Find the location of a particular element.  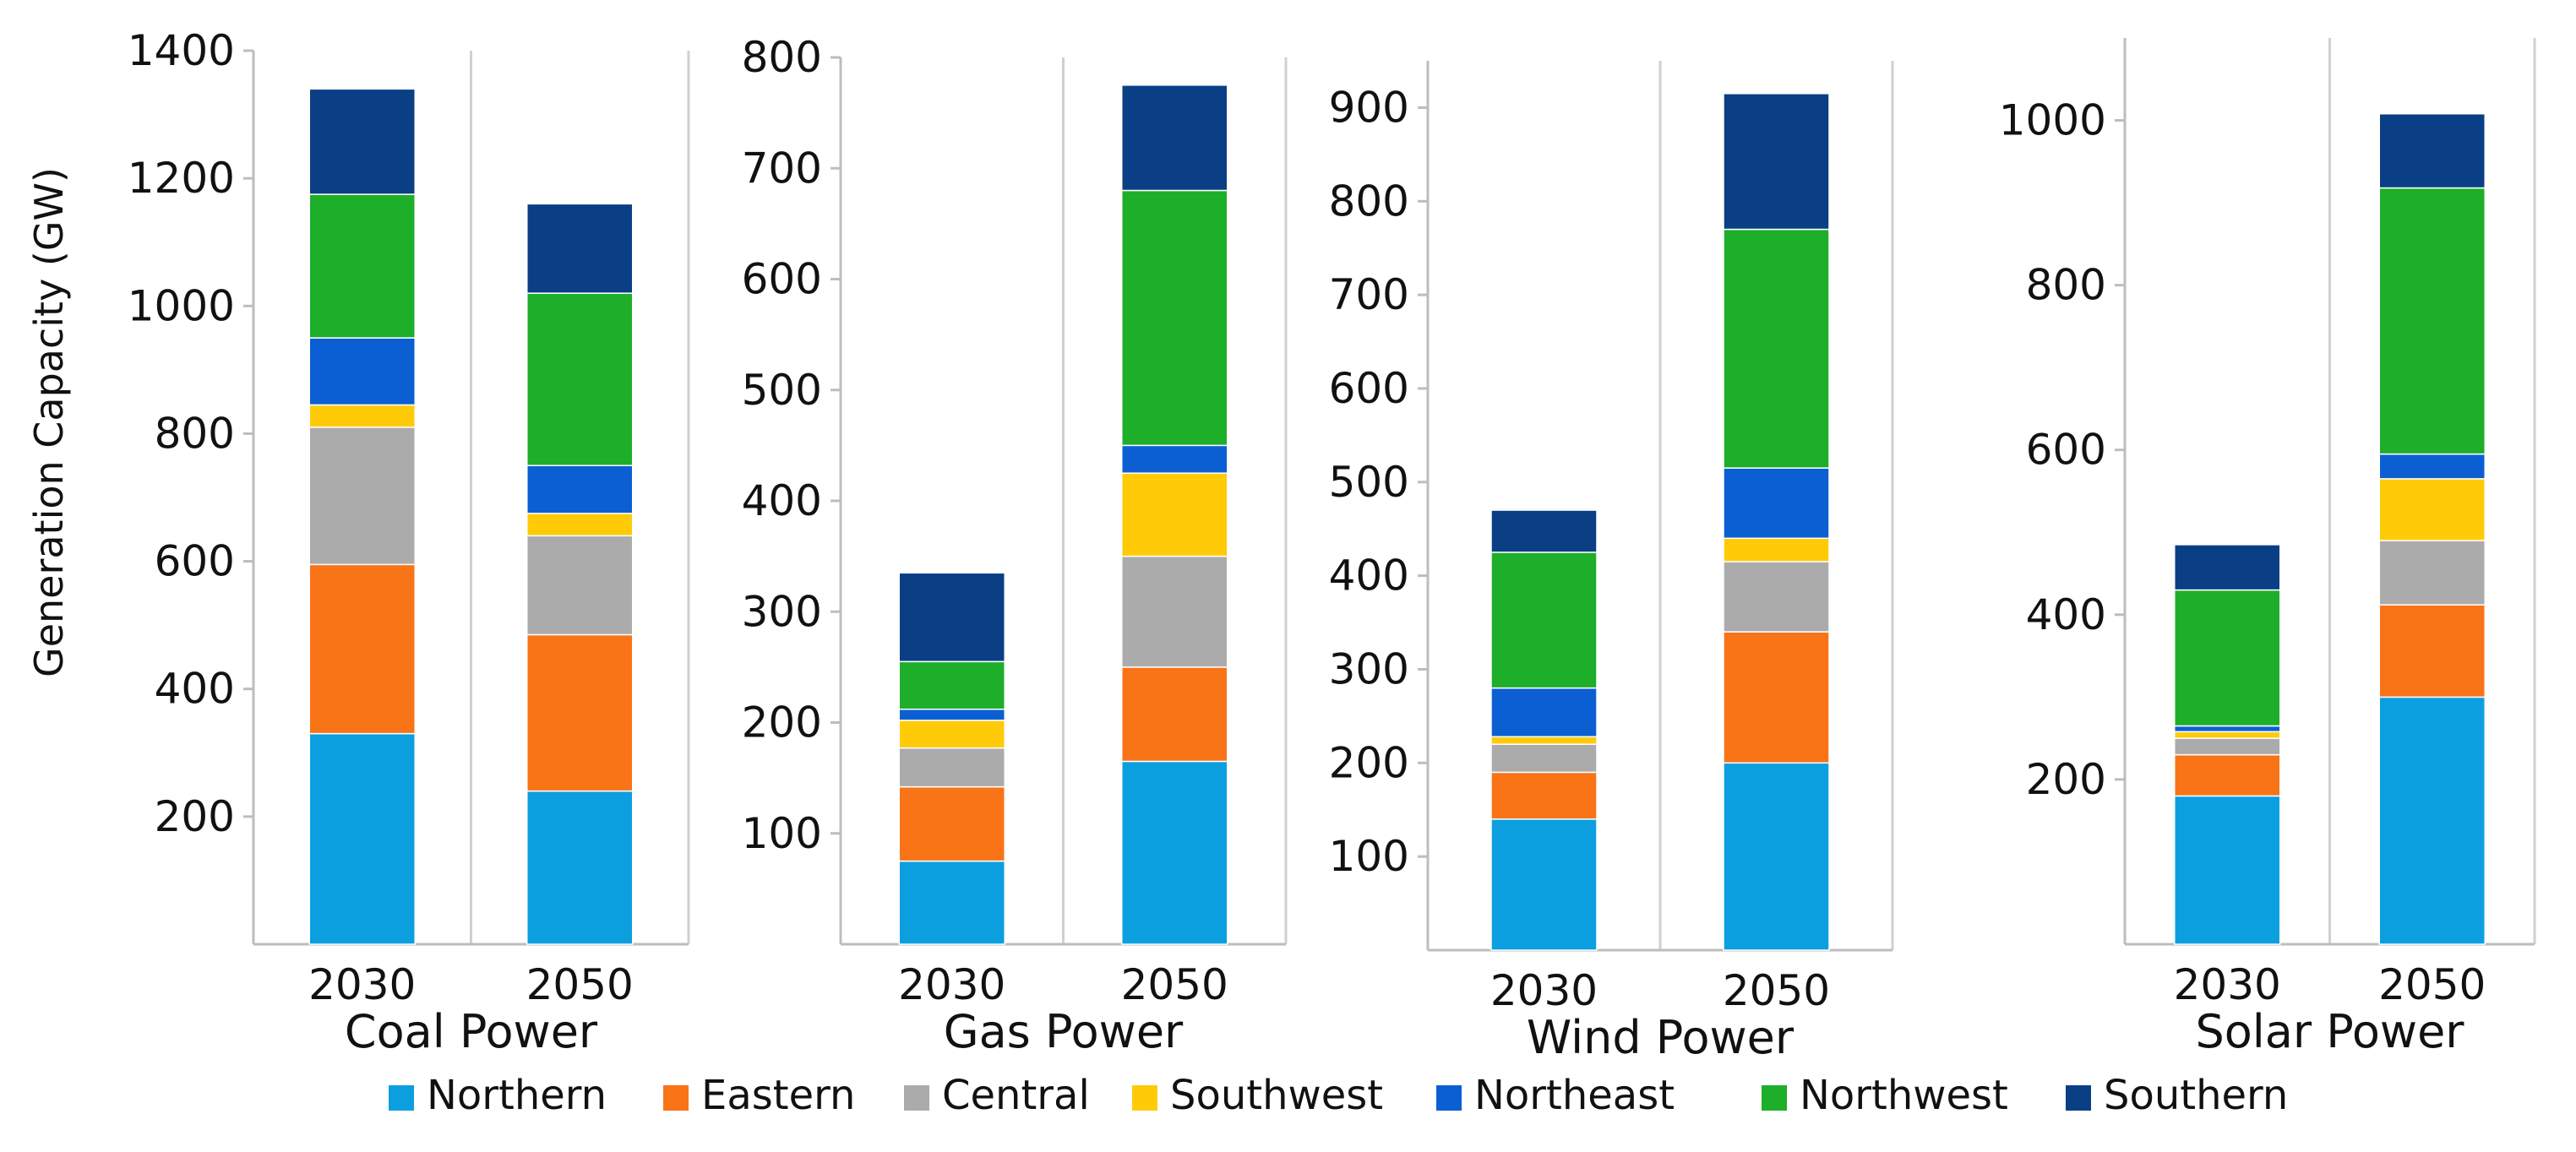

bar-segment-coal-power-2030-central is located at coordinates (362, 496).